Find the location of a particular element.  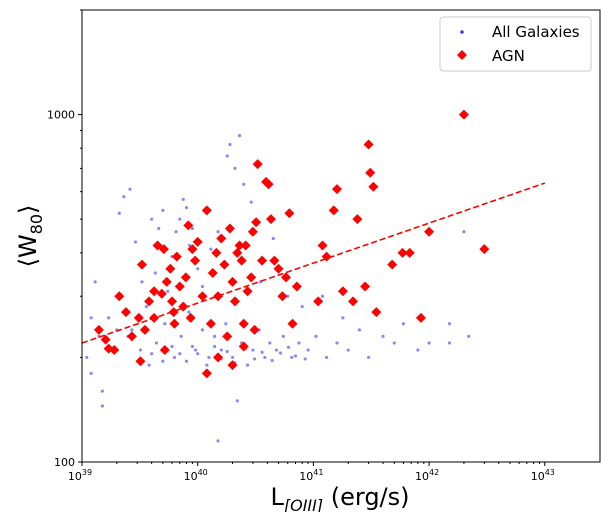

x-tick-label: 1043 is located at coordinates (543, 475).